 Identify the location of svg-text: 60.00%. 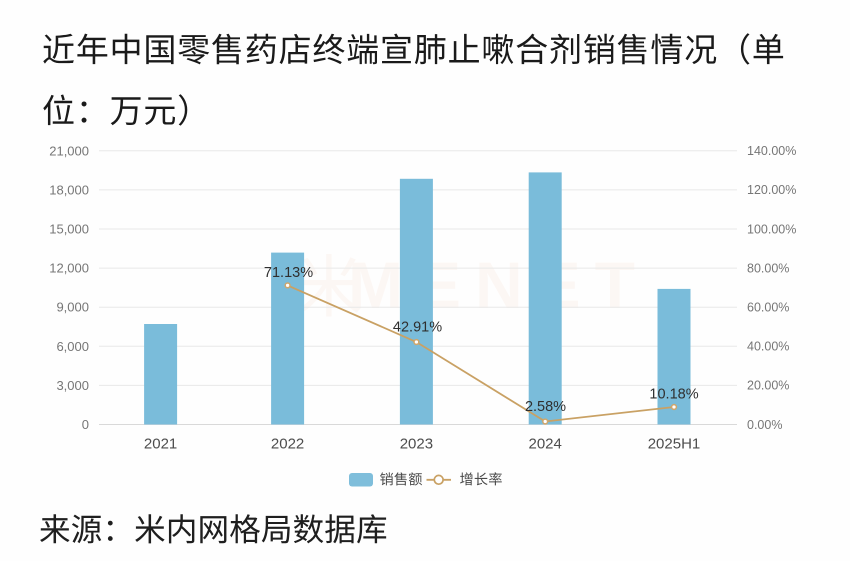
(768, 308).